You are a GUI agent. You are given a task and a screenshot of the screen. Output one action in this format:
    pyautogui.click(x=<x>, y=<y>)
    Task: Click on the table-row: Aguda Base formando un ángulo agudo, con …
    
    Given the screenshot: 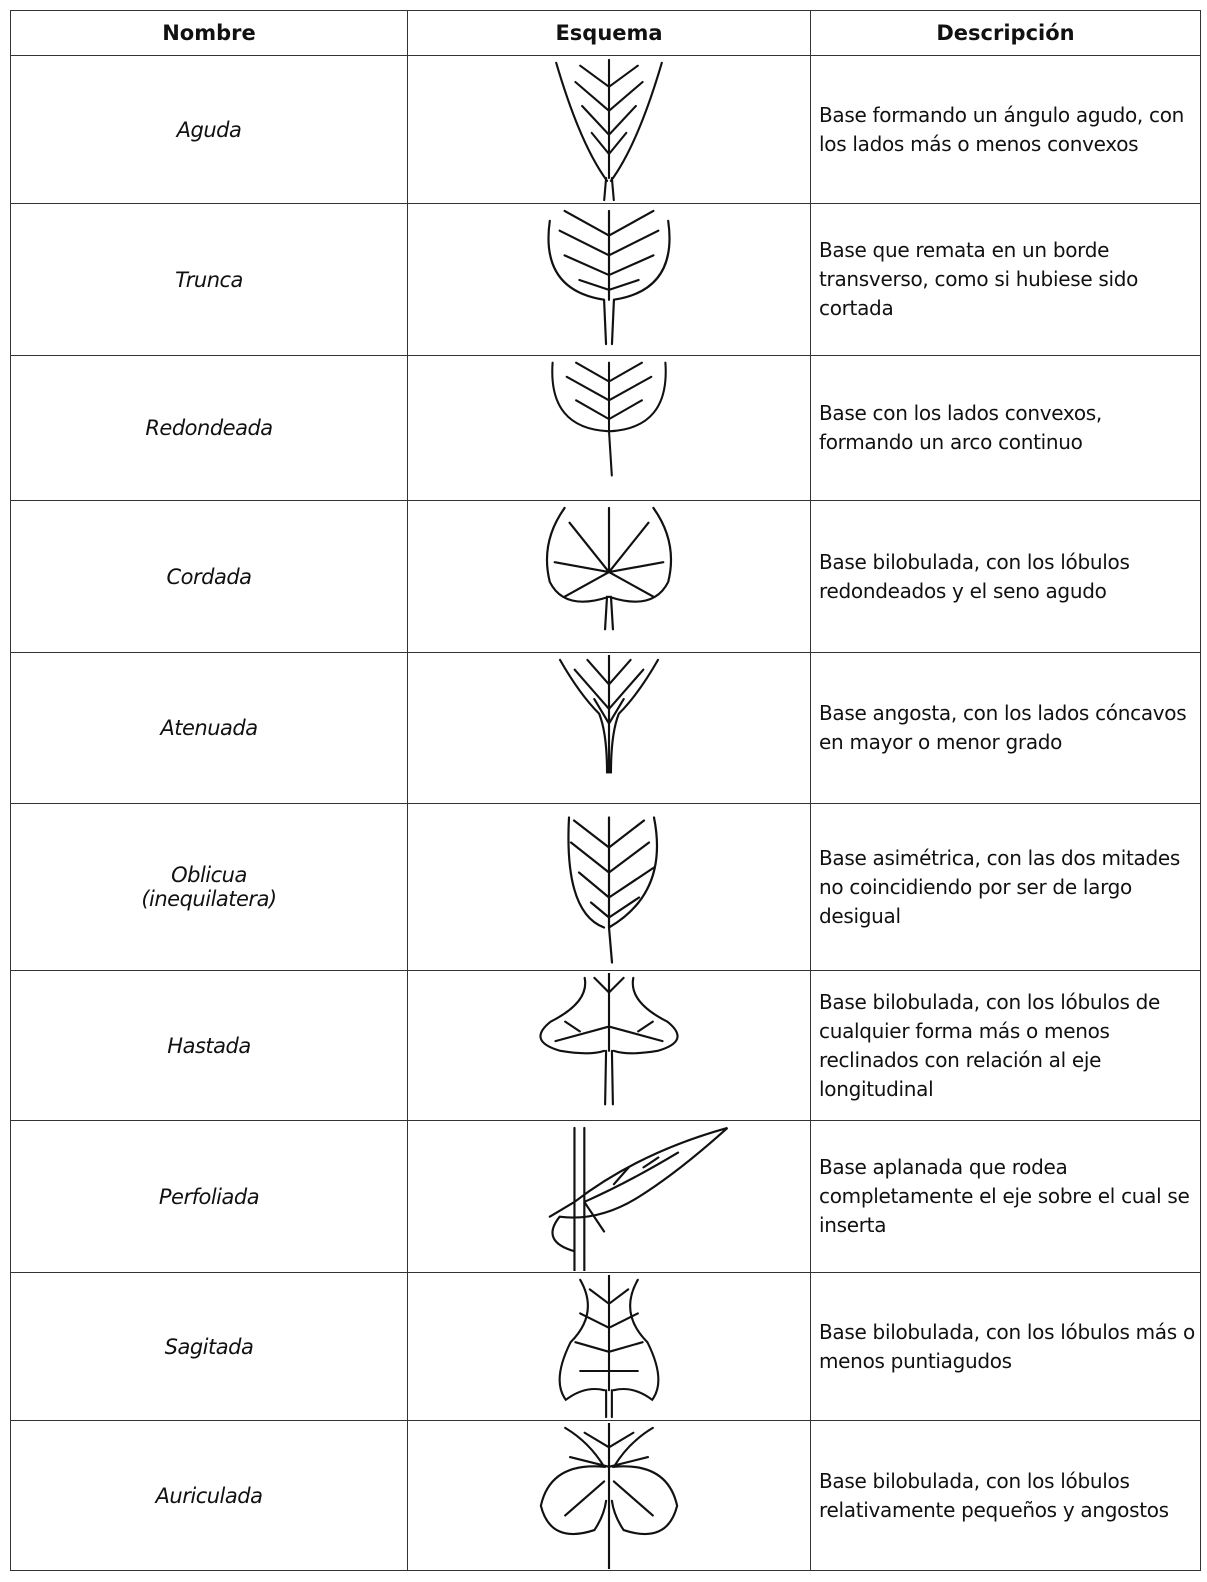 What is the action you would take?
    pyautogui.click(x=605, y=129)
    